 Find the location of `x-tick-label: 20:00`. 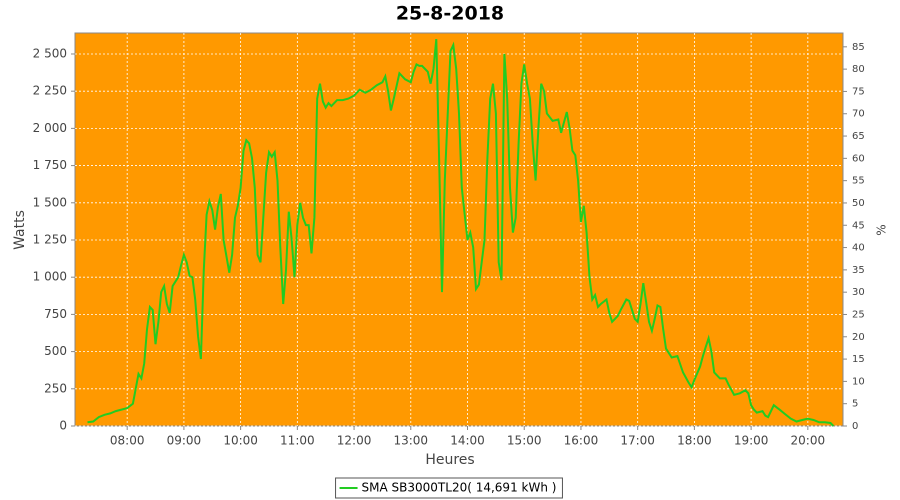

x-tick-label: 20:00 is located at coordinates (808, 441).